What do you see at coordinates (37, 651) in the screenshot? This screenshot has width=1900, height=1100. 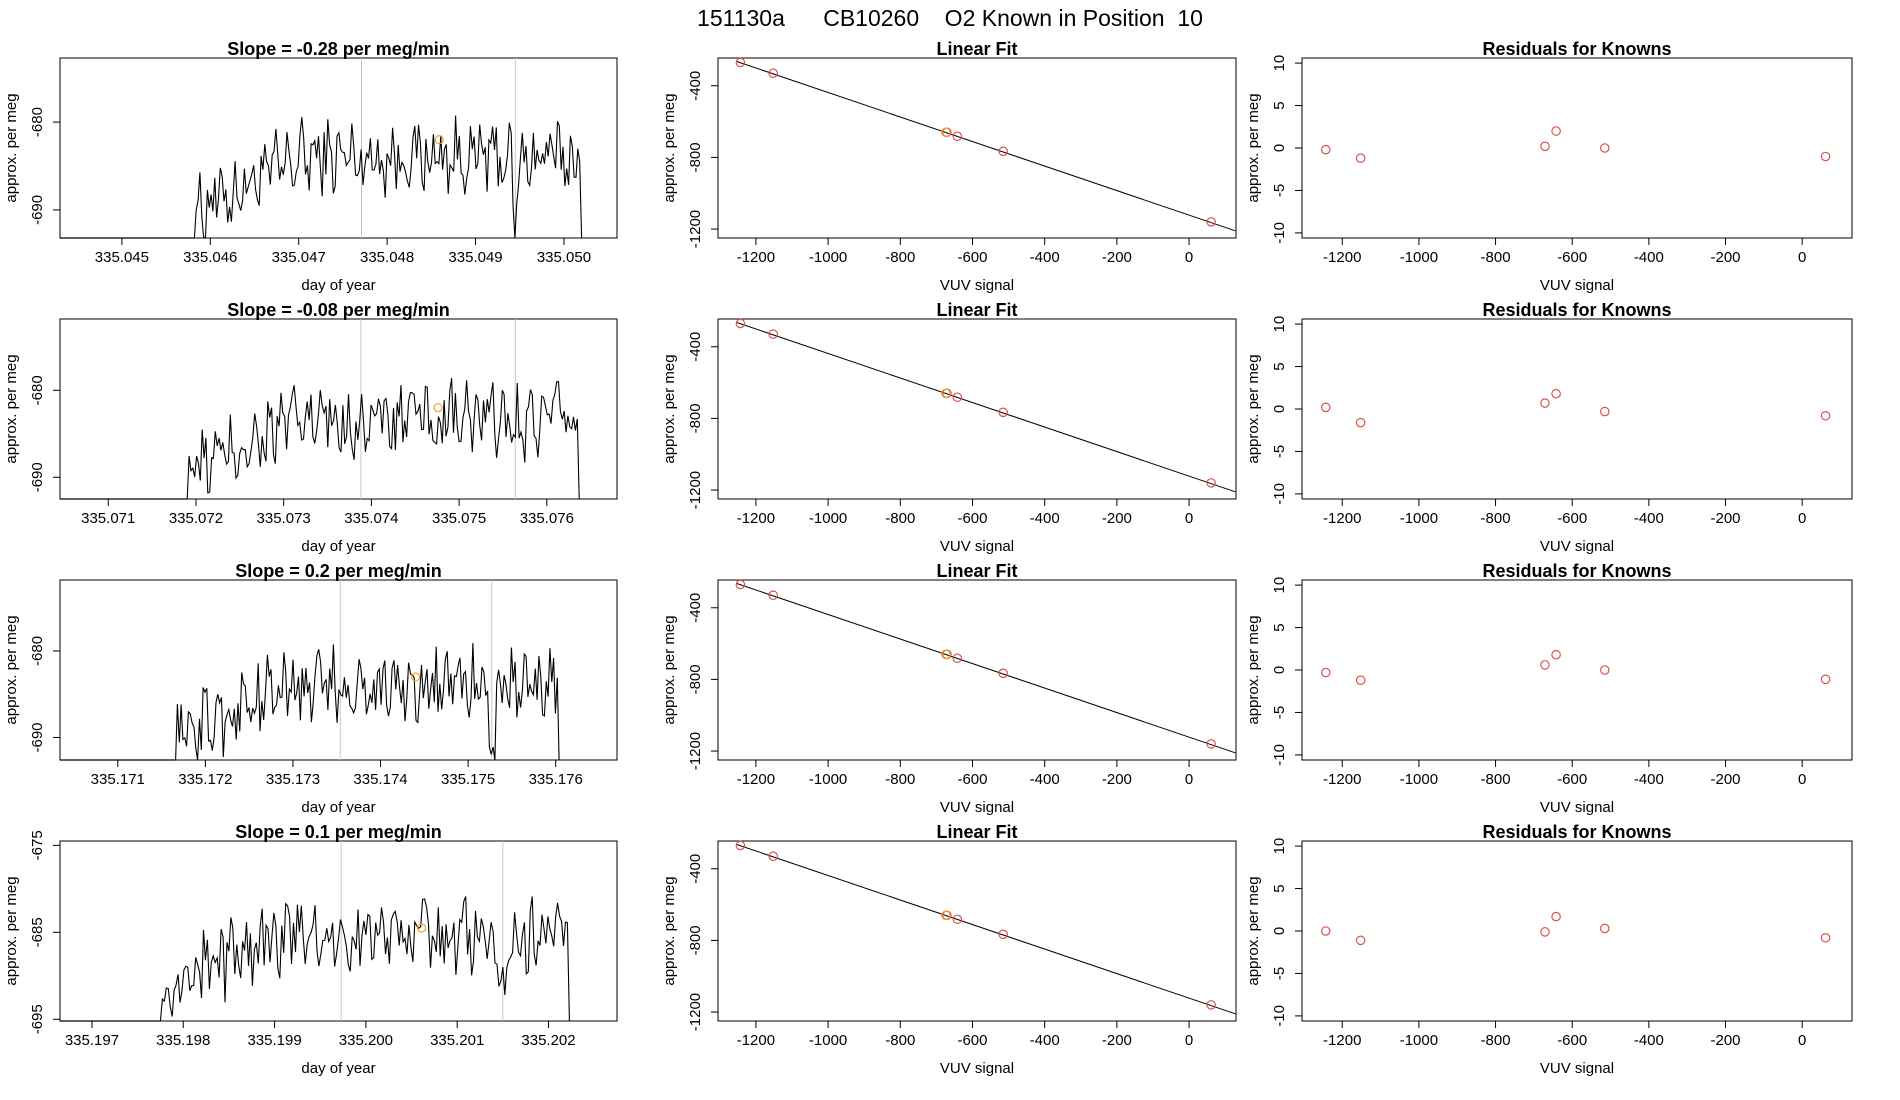 I see `y-tick-label: -680` at bounding box center [37, 651].